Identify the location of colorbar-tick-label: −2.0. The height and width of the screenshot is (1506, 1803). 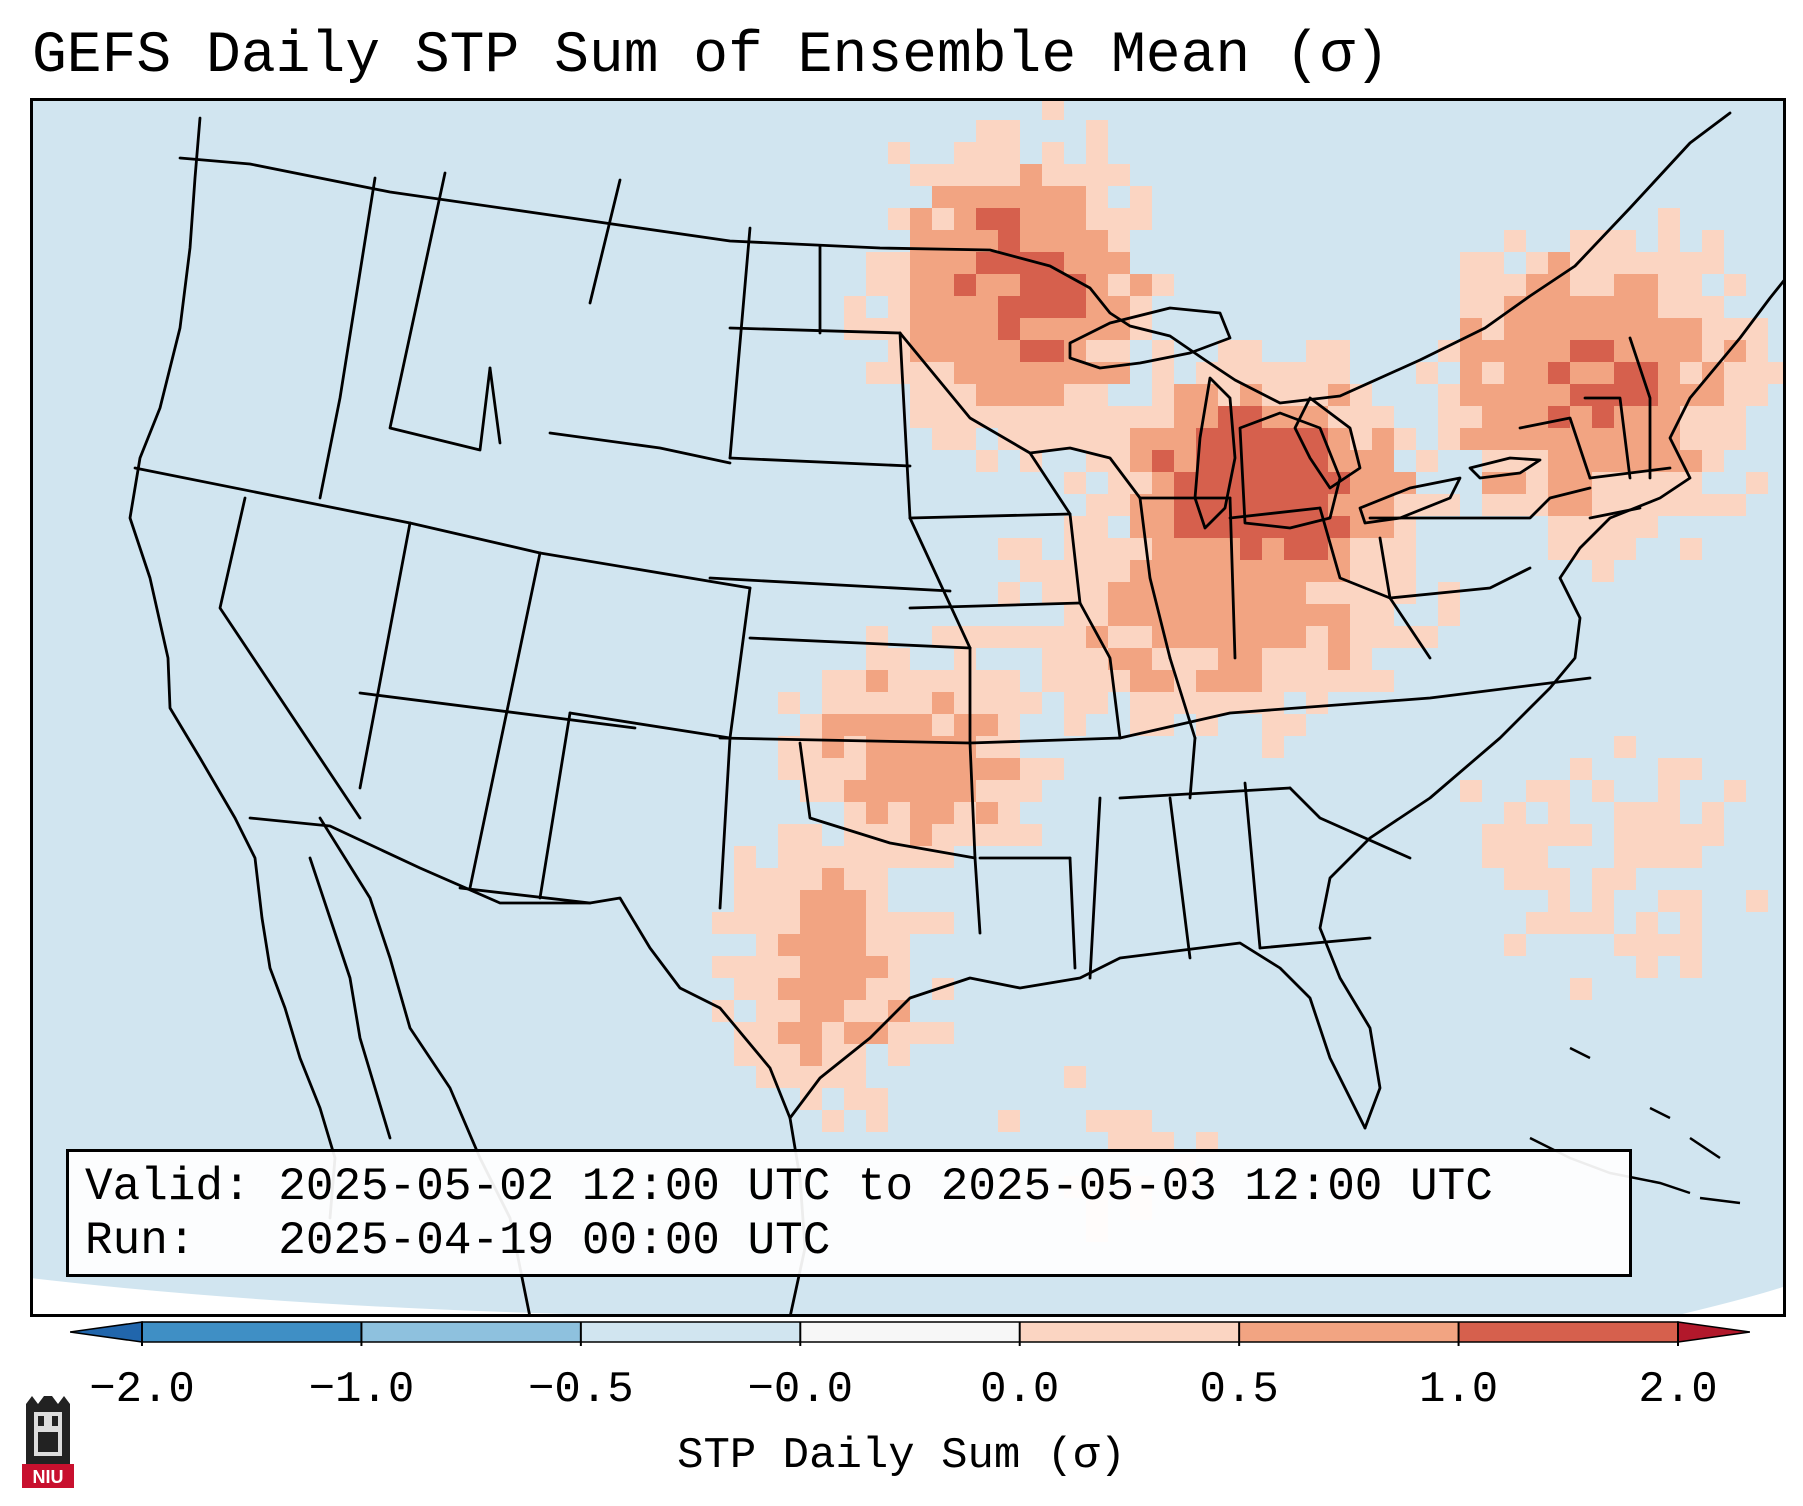
(142, 1390).